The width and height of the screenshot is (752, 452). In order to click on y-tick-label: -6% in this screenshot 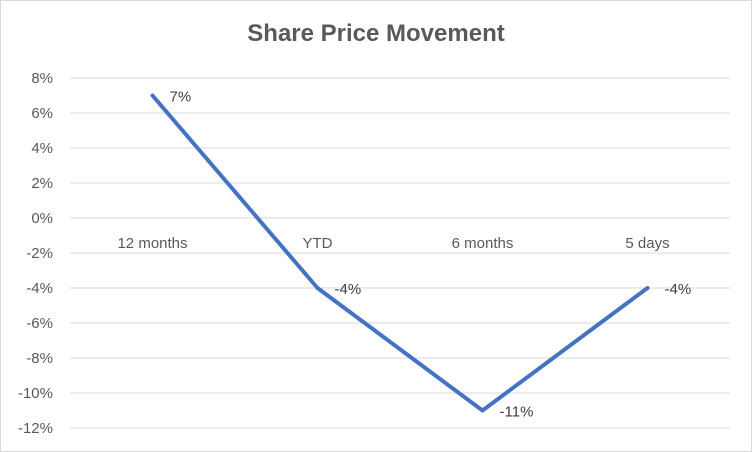, I will do `click(39, 323)`.